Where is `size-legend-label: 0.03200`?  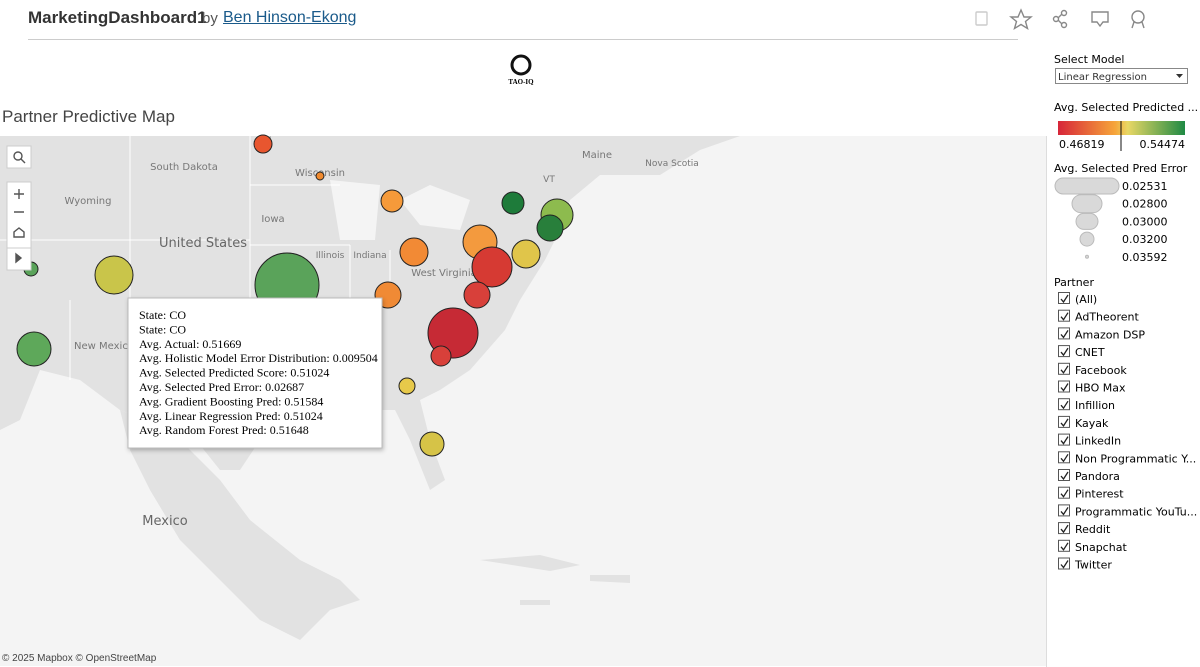
size-legend-label: 0.03200 is located at coordinates (1145, 239).